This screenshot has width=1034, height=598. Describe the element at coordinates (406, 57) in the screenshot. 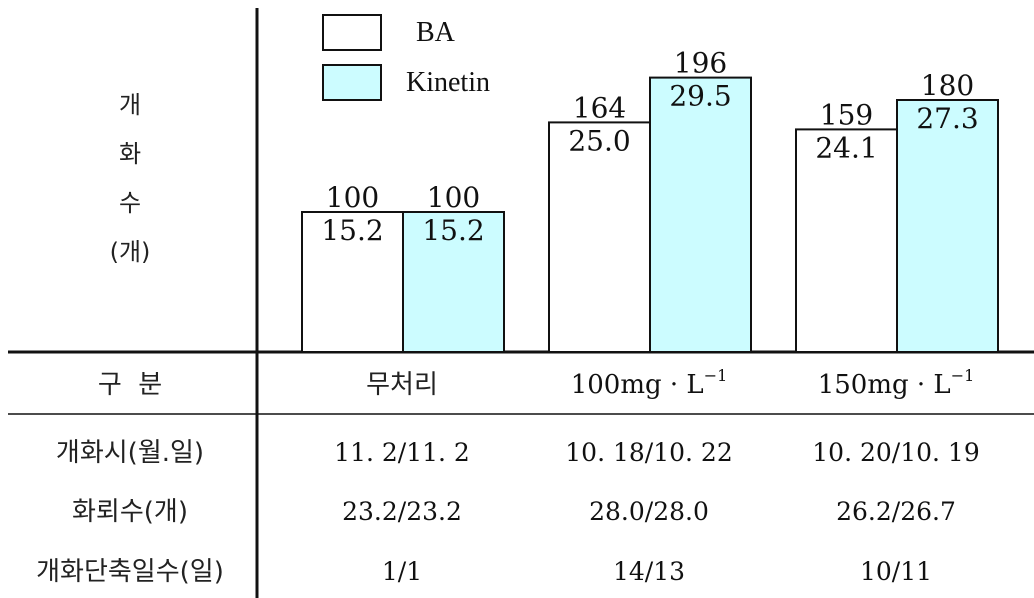

I see `legend: BA Kinetin` at that location.